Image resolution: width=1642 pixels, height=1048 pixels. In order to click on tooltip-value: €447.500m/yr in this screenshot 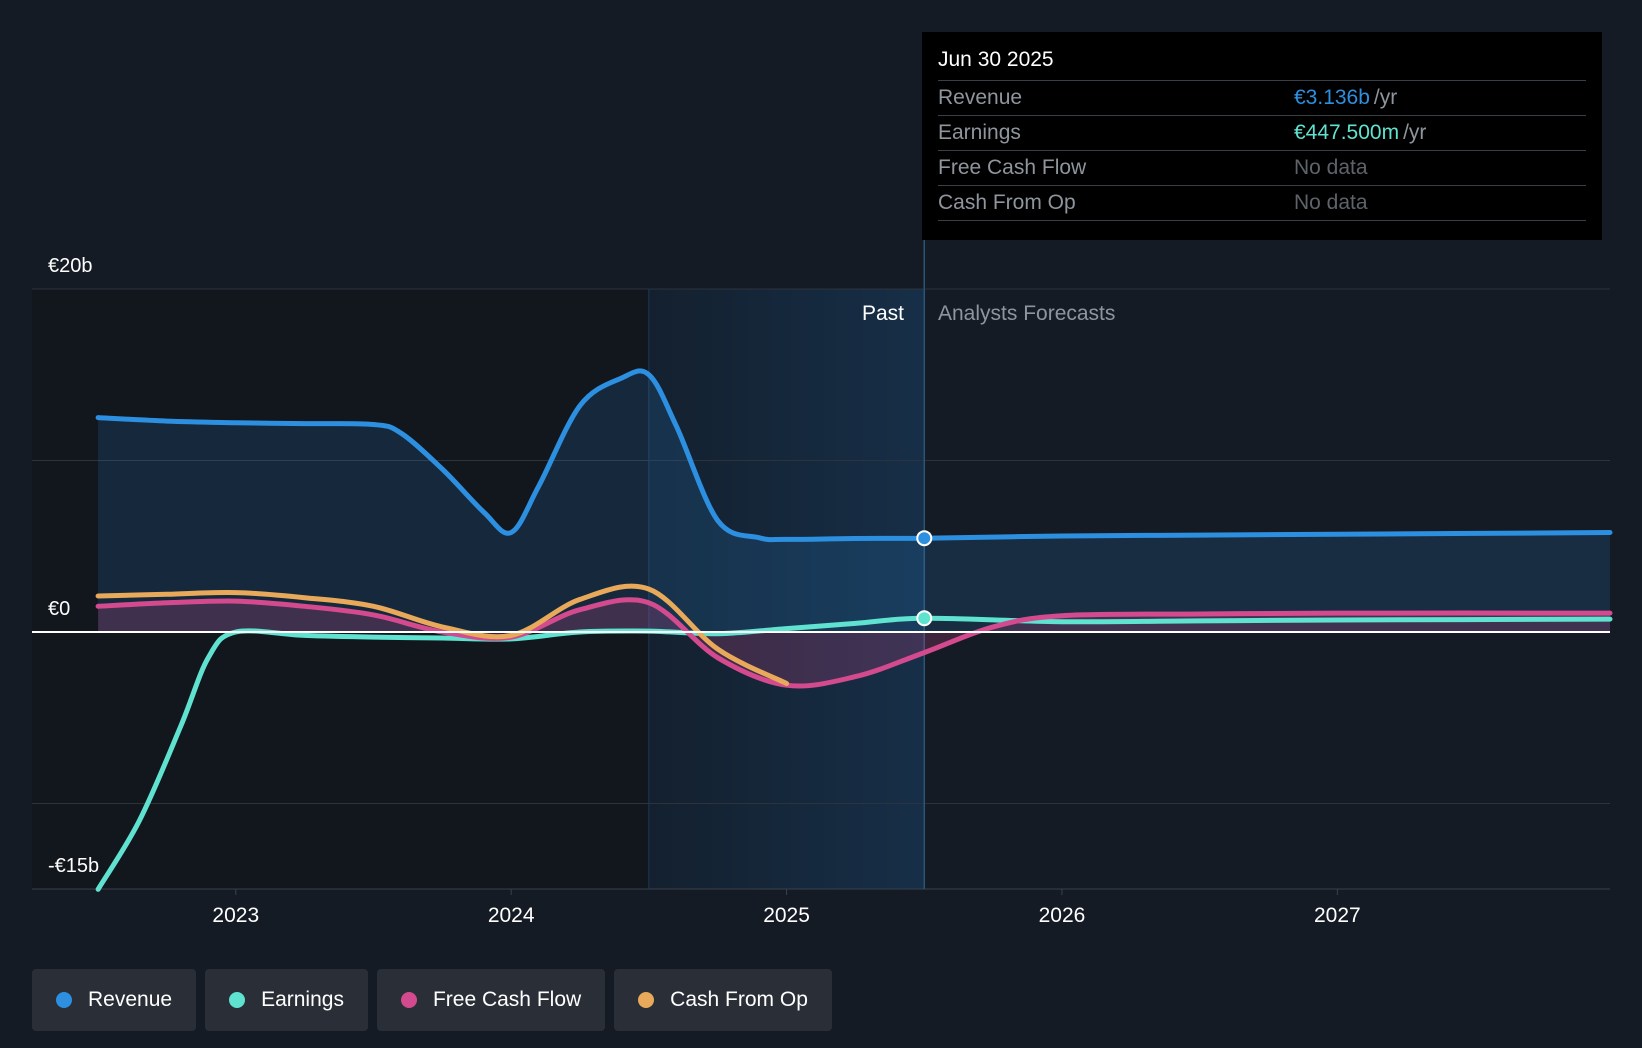, I will do `click(1360, 133)`.